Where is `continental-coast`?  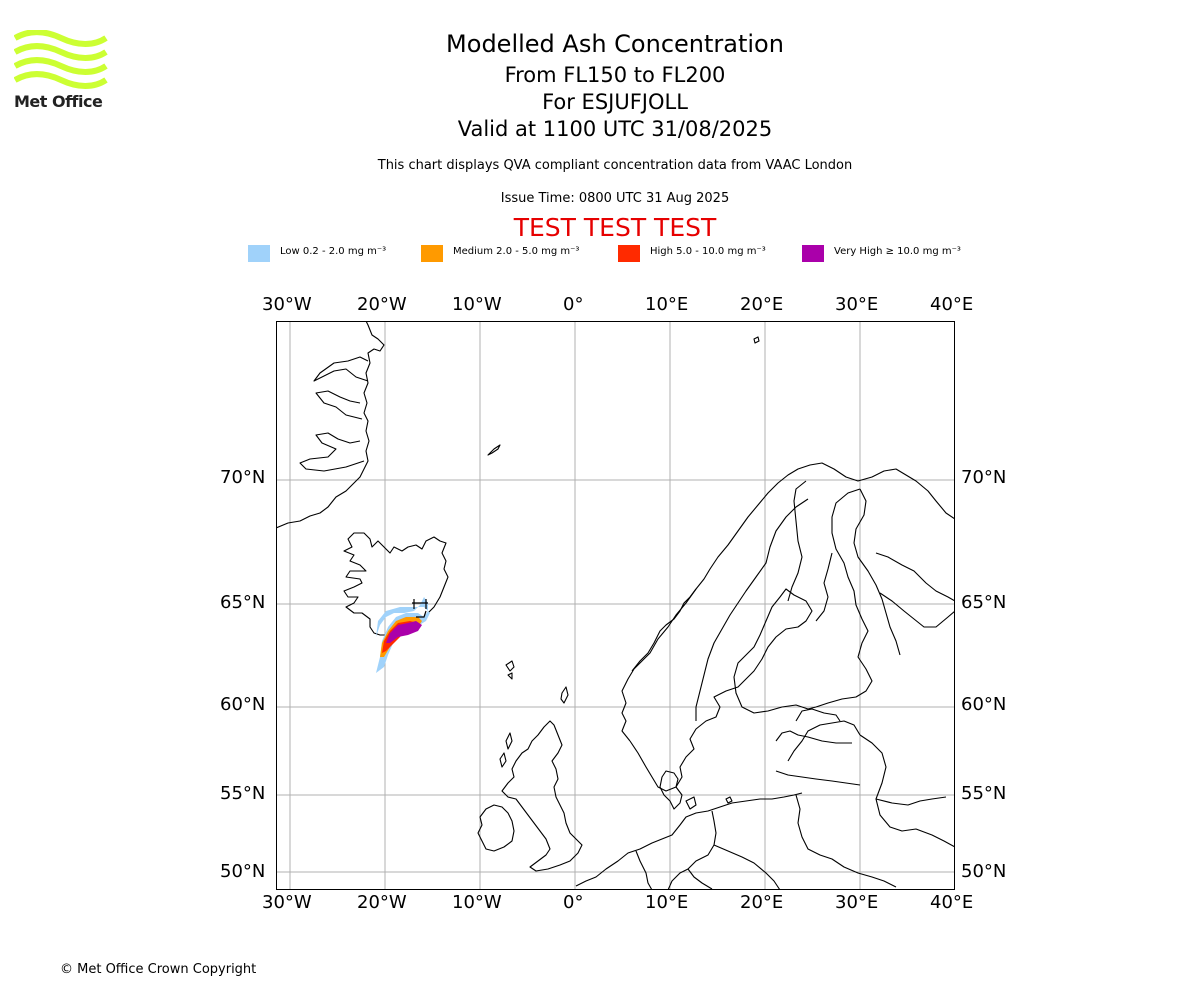
continental-coast is located at coordinates (689, 839).